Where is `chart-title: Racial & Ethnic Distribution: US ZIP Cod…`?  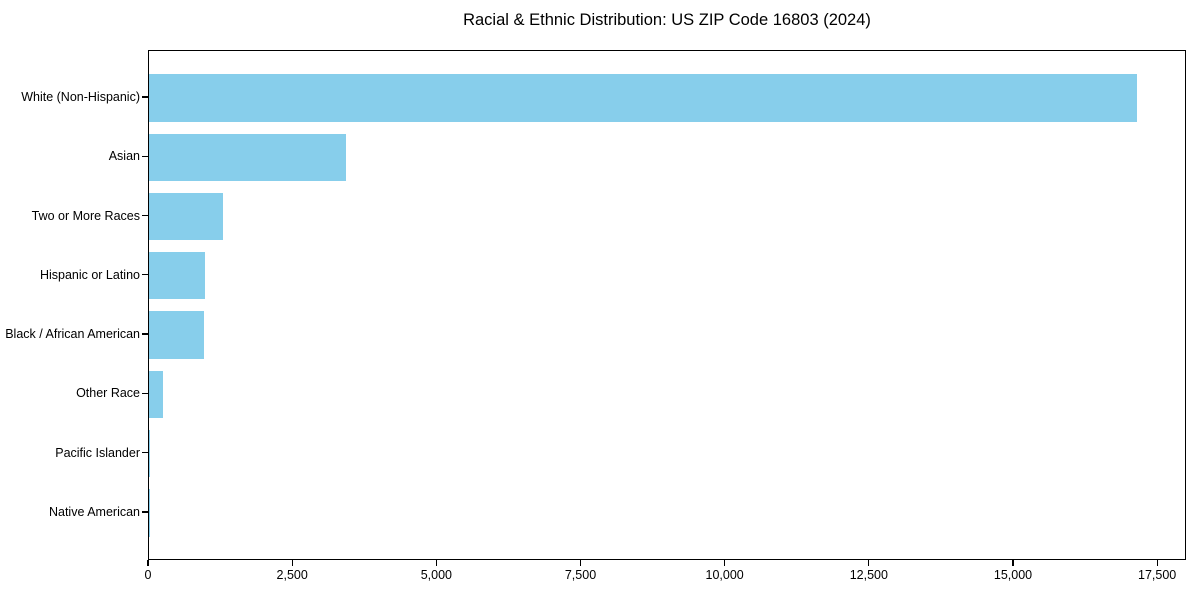
chart-title: Racial & Ethnic Distribution: US ZIP Cod… is located at coordinates (667, 20).